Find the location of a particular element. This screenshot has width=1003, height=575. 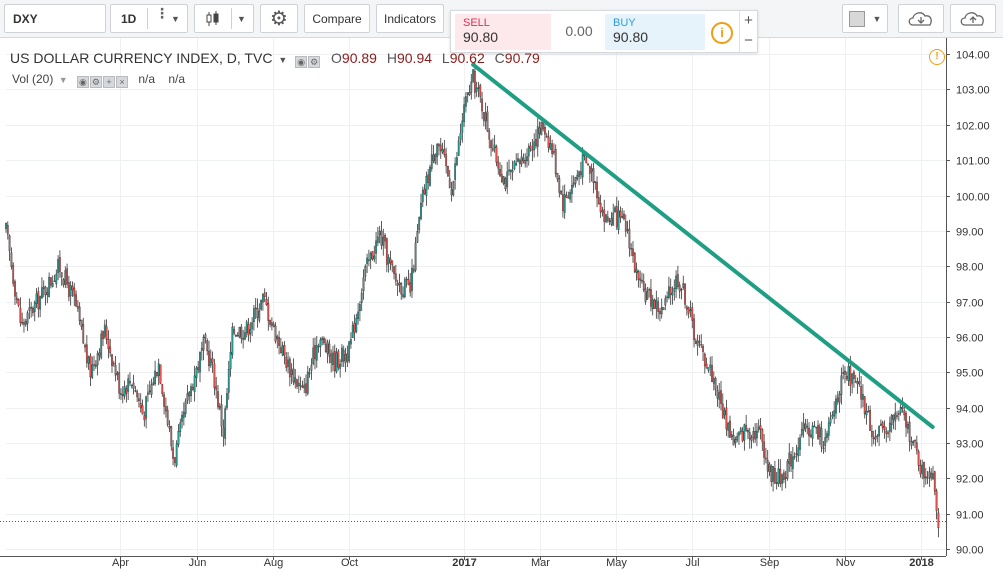

quantity-stepper: + − is located at coordinates (748, 31).